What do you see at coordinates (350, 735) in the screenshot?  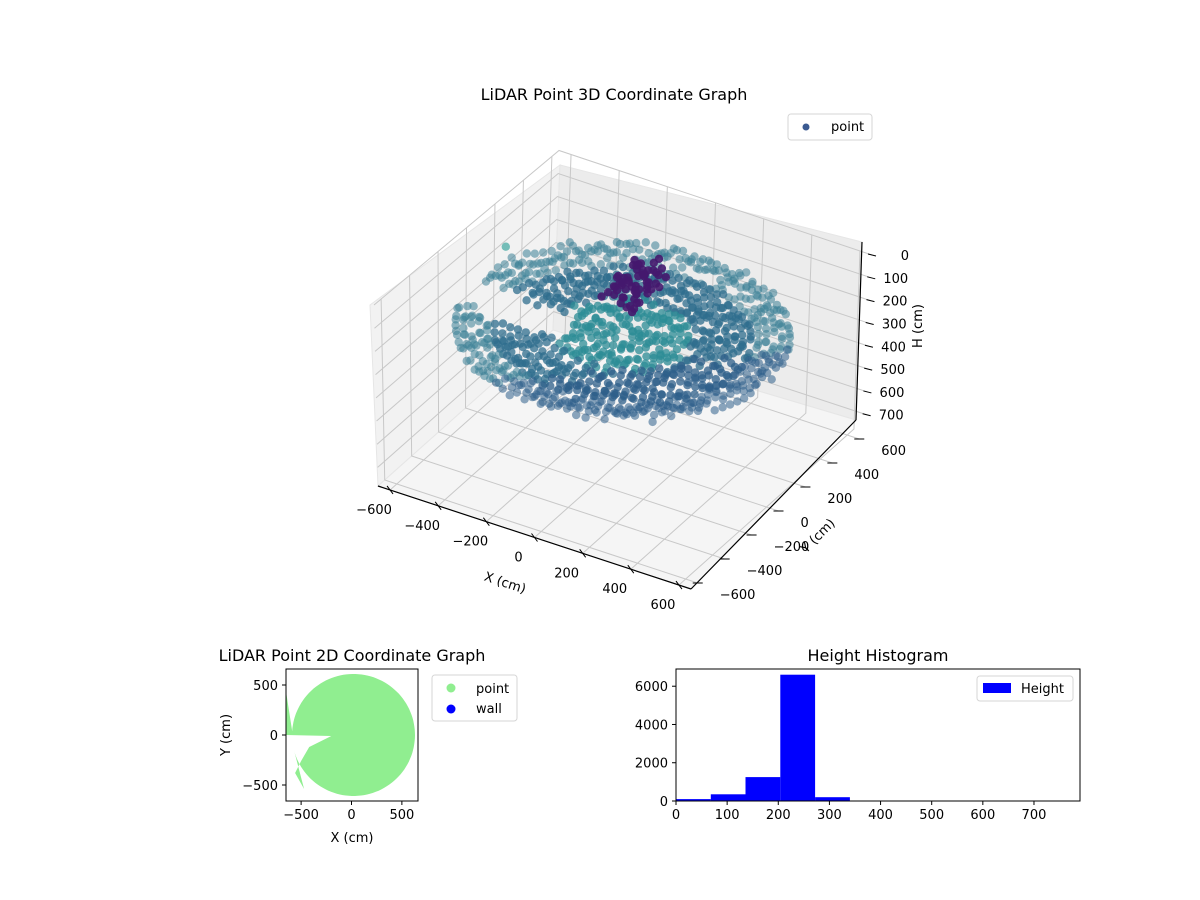 I see `point-cloud-2d` at bounding box center [350, 735].